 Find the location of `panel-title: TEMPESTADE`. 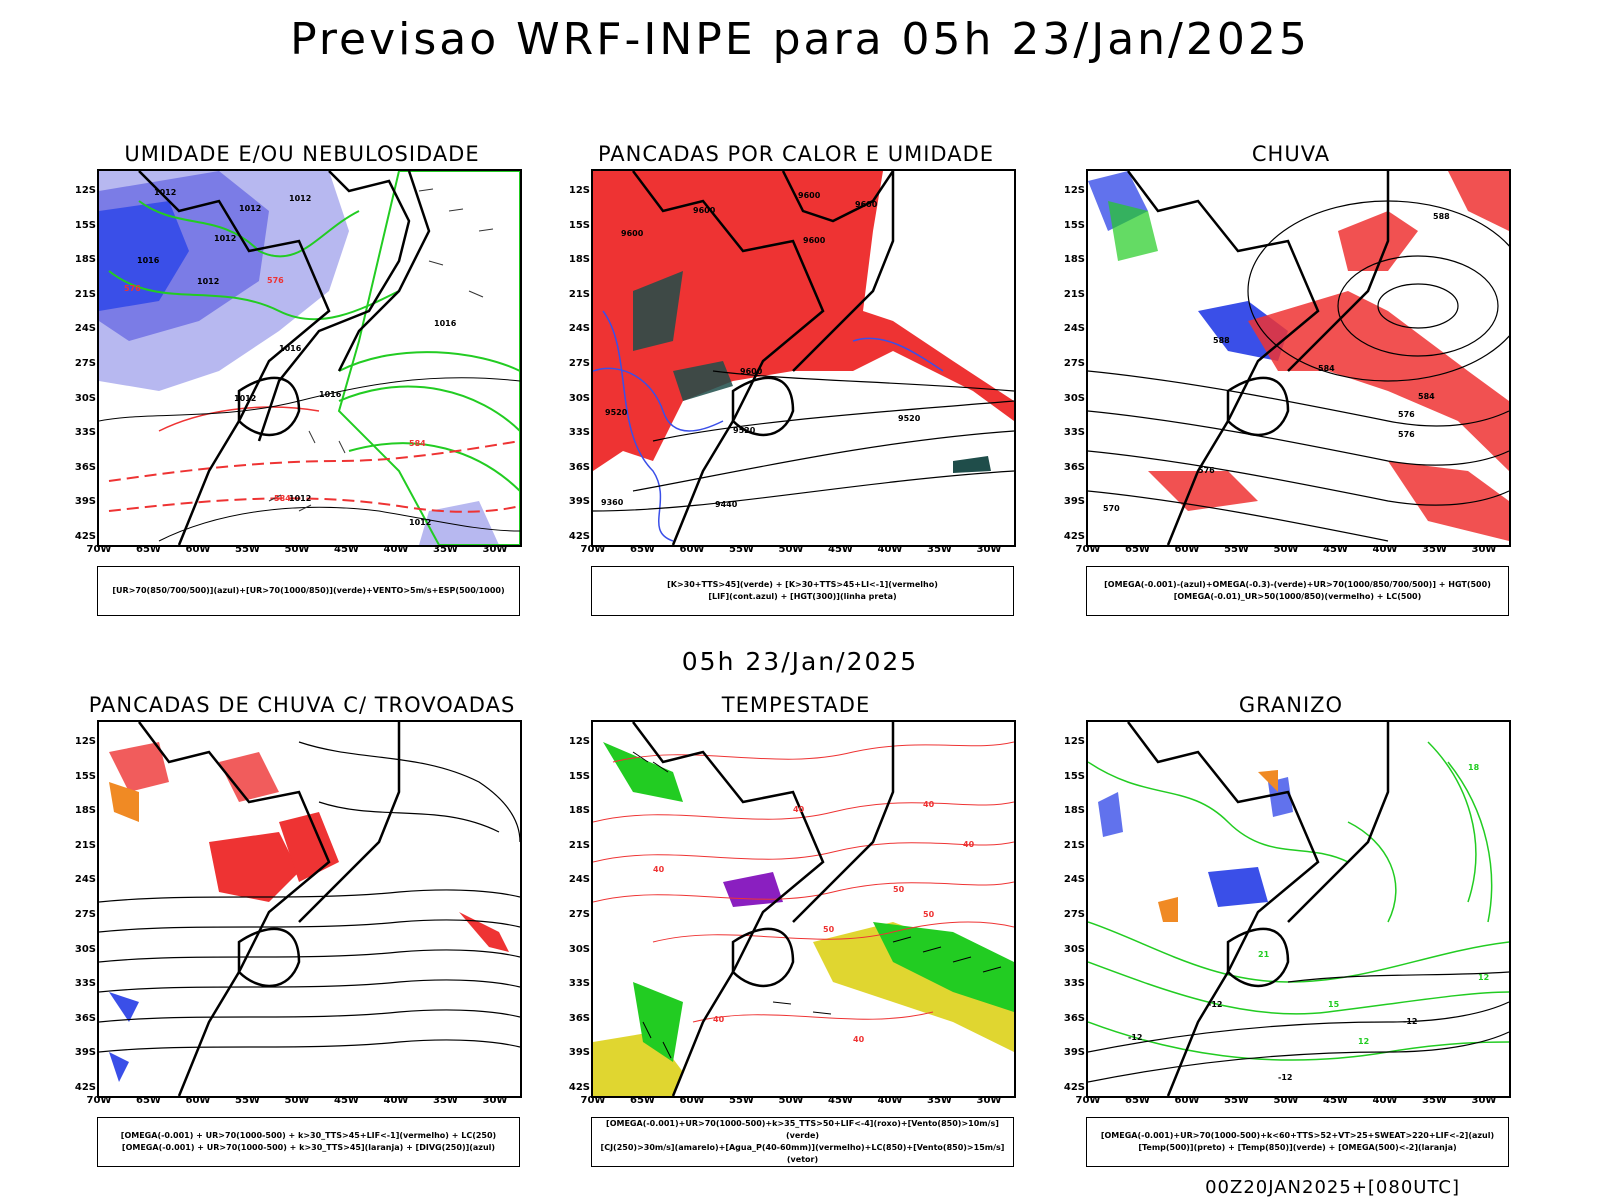

panel-title: TEMPESTADE is located at coordinates (796, 705).